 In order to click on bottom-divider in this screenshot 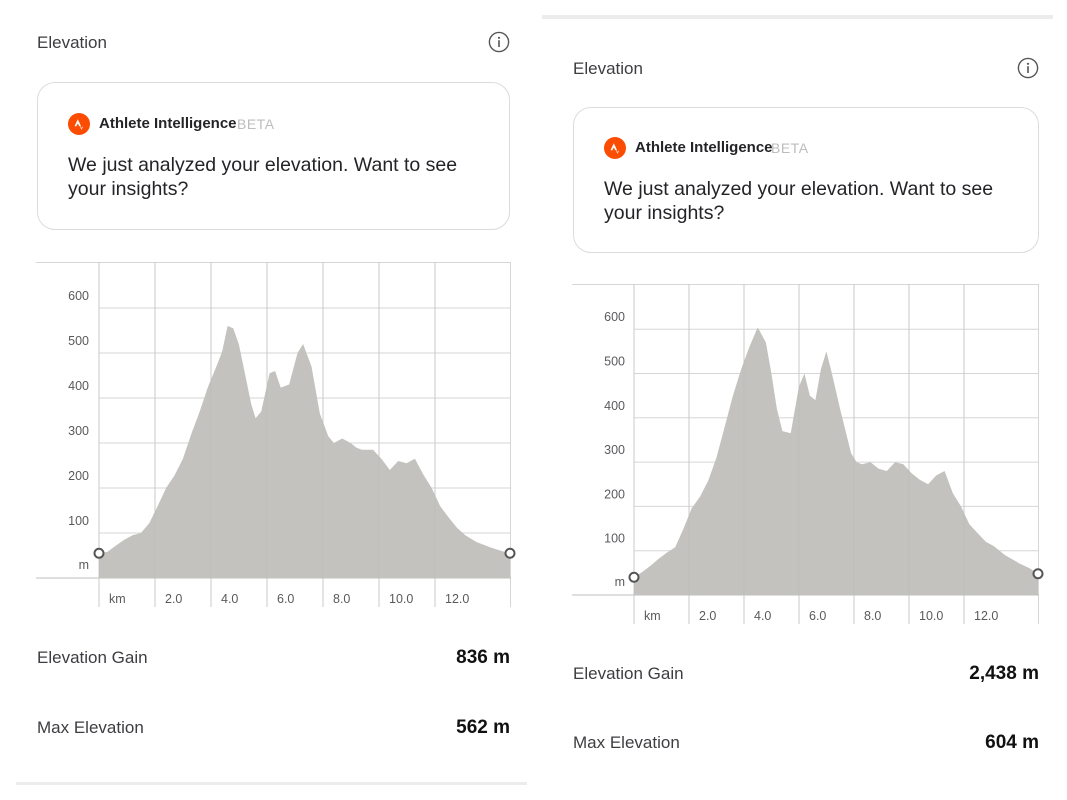, I will do `click(271, 783)`.